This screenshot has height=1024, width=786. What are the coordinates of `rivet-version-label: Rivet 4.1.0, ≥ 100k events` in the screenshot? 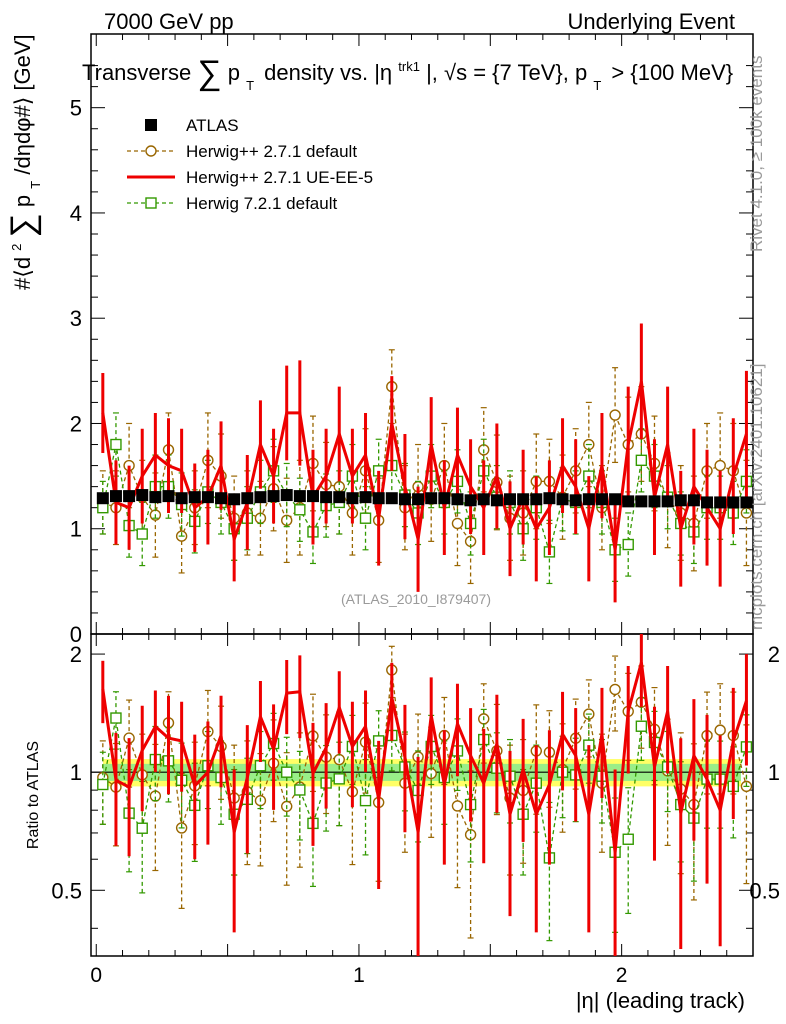 It's located at (756, 154).